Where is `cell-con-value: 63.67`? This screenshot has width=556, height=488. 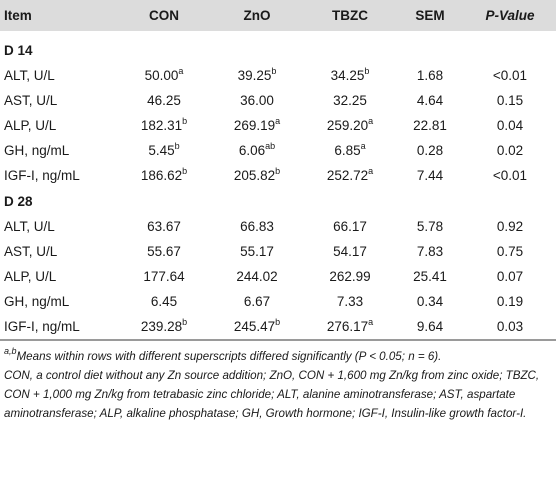
cell-con-value: 63.67 is located at coordinates (164, 226).